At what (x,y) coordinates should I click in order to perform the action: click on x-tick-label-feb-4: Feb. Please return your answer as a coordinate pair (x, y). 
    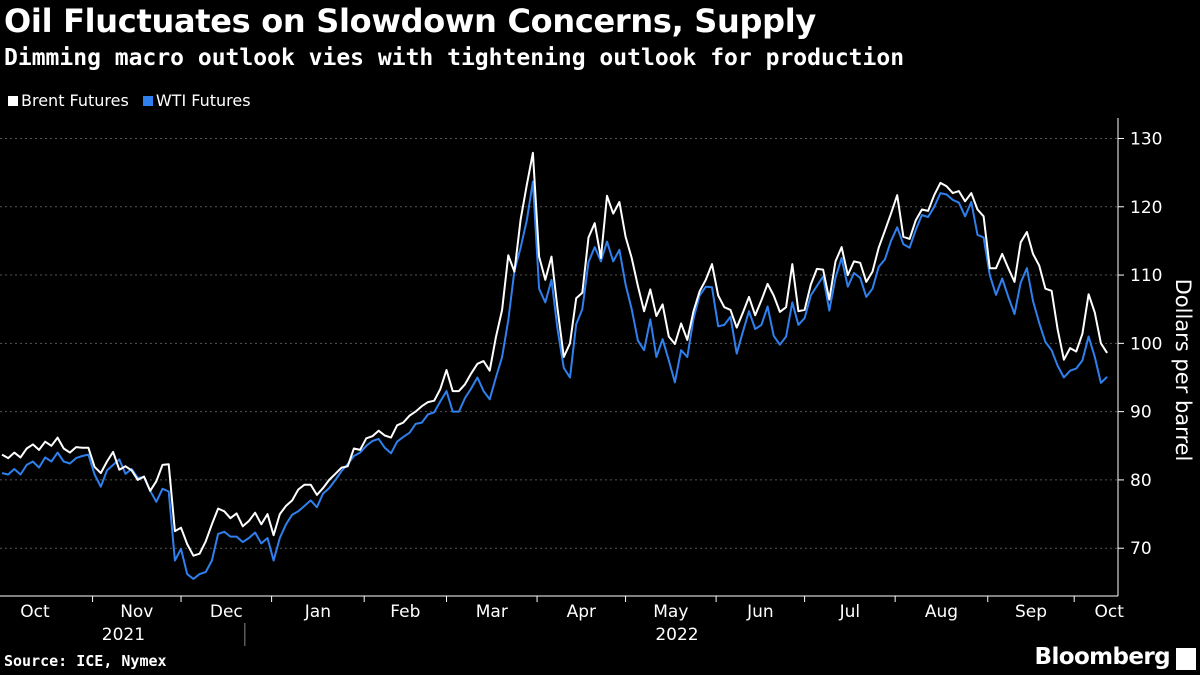
    Looking at the image, I should click on (405, 612).